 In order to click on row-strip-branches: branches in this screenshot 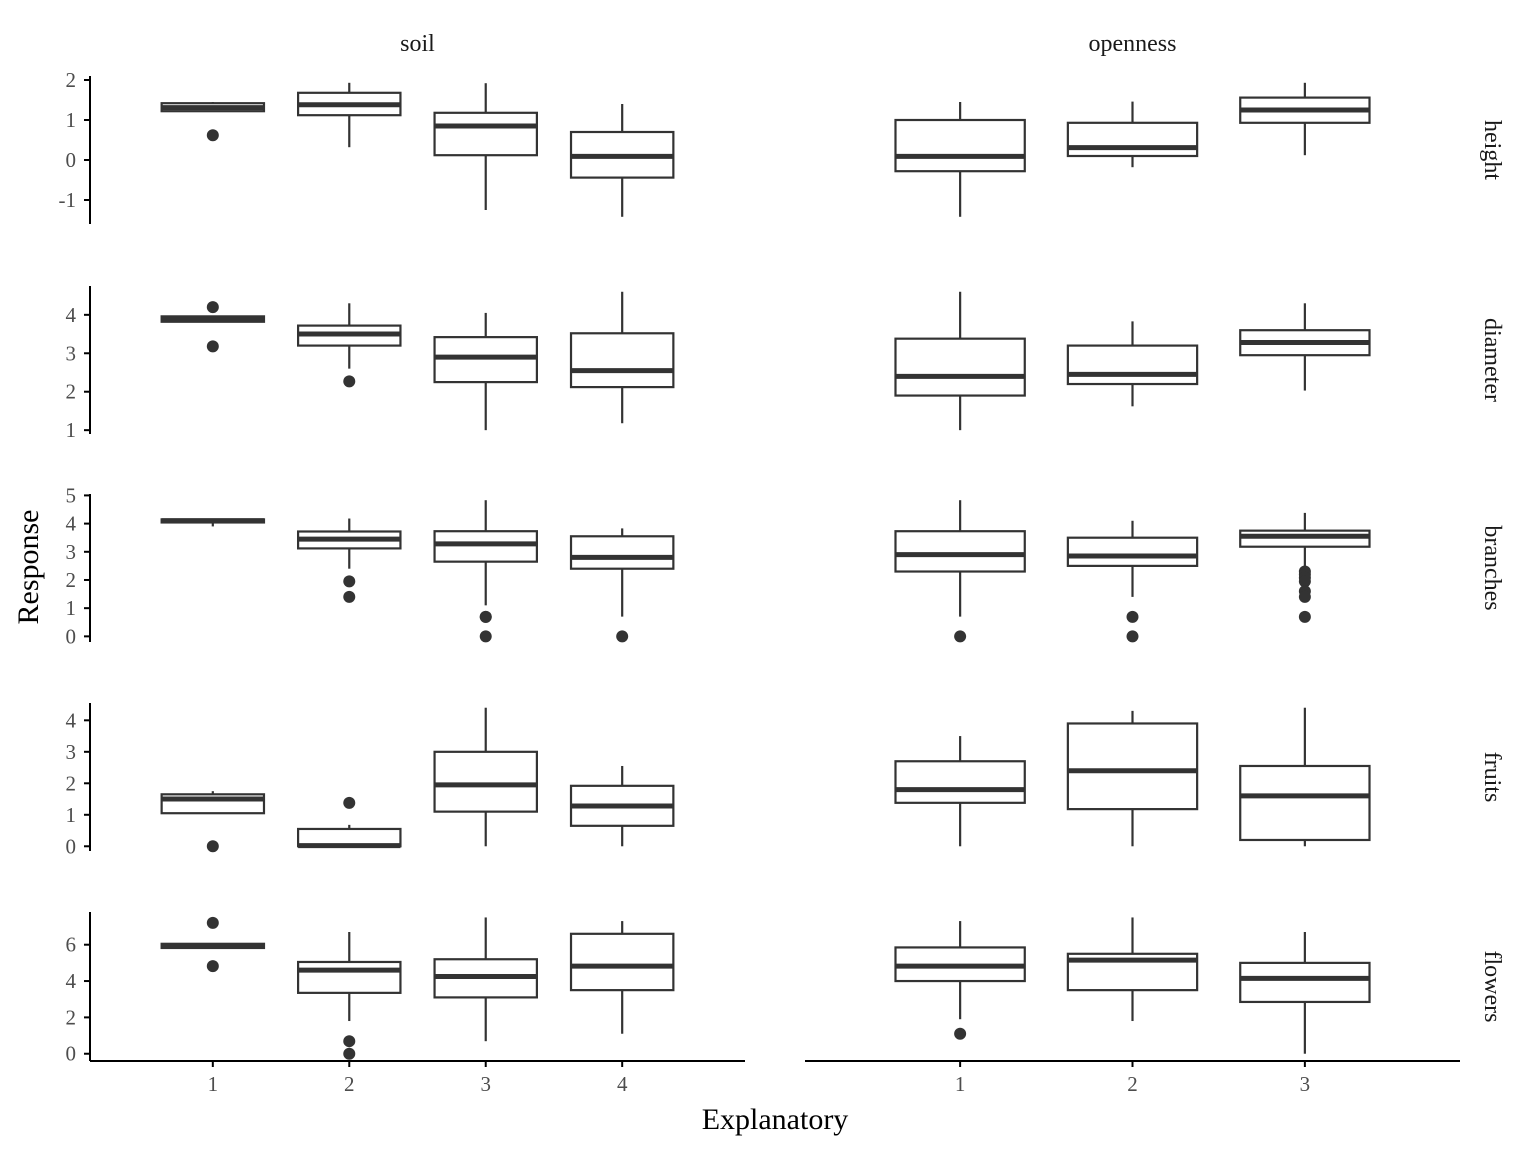, I will do `click(1492, 567)`.